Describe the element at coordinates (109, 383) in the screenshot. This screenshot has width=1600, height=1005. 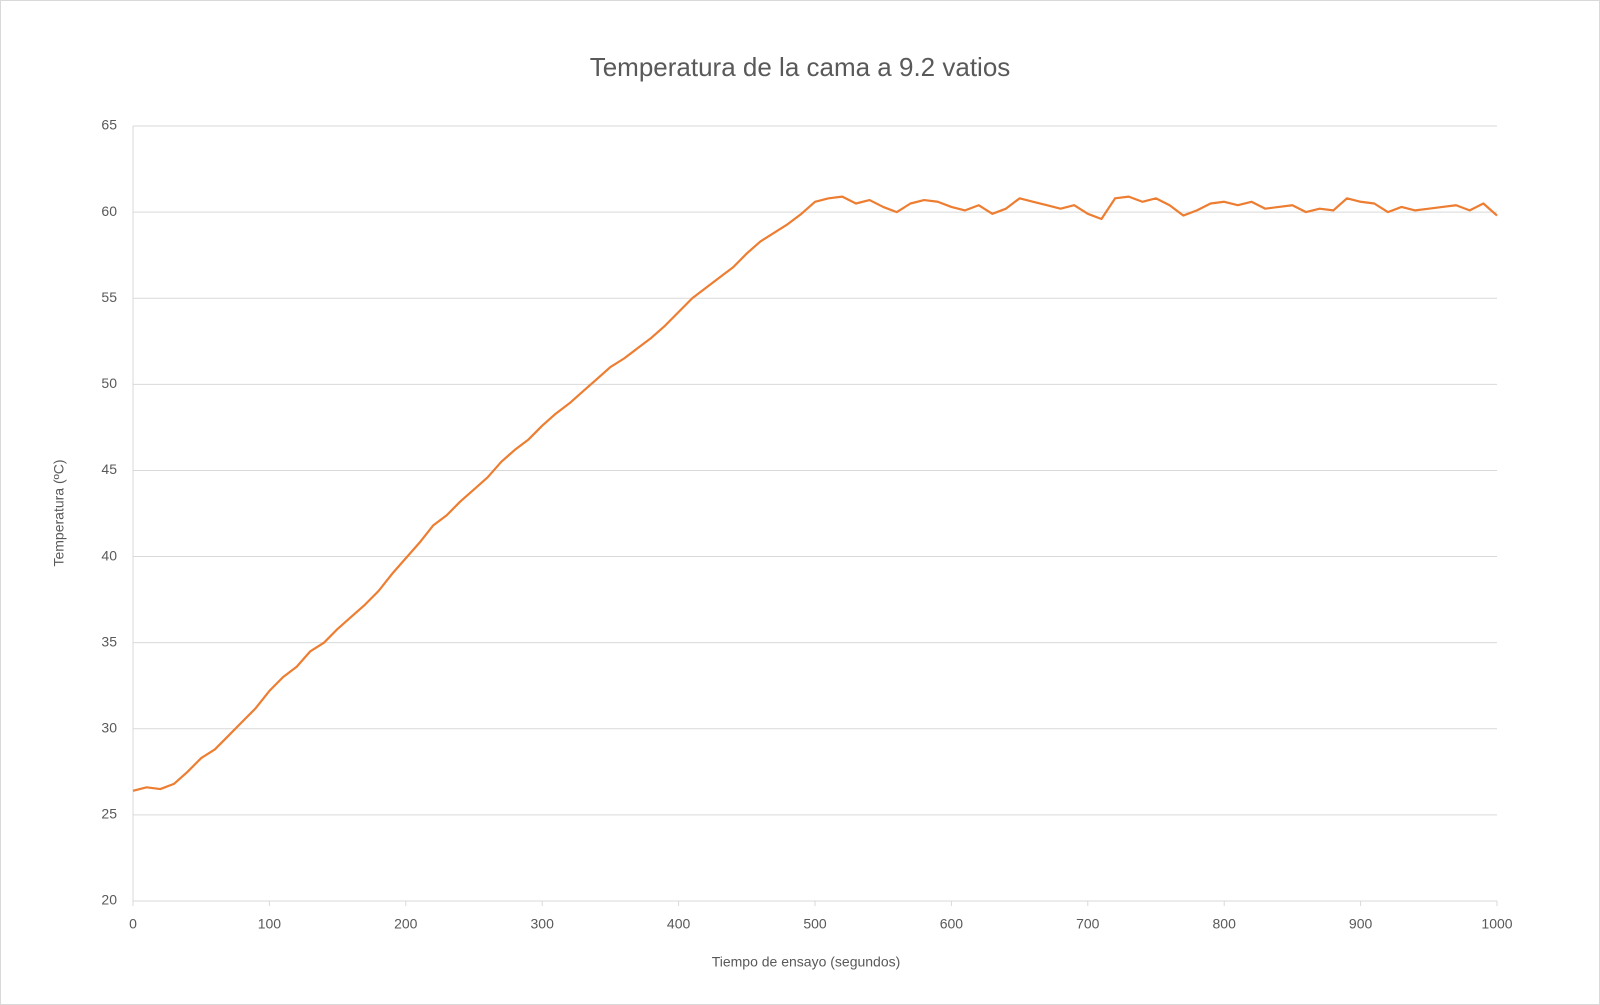
I see `y-tick-label: 50` at that location.